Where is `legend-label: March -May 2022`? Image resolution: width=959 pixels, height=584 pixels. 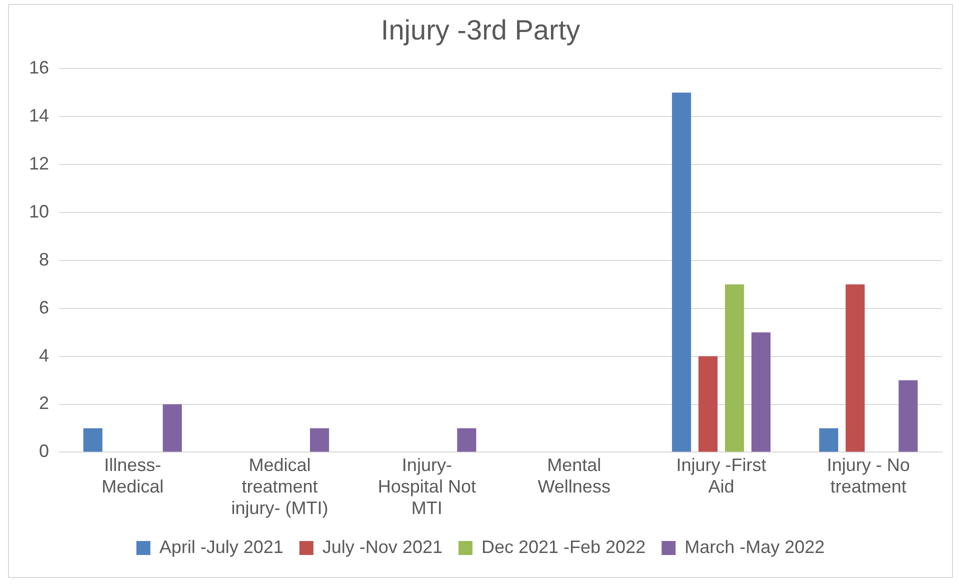
legend-label: March -May 2022 is located at coordinates (754, 546).